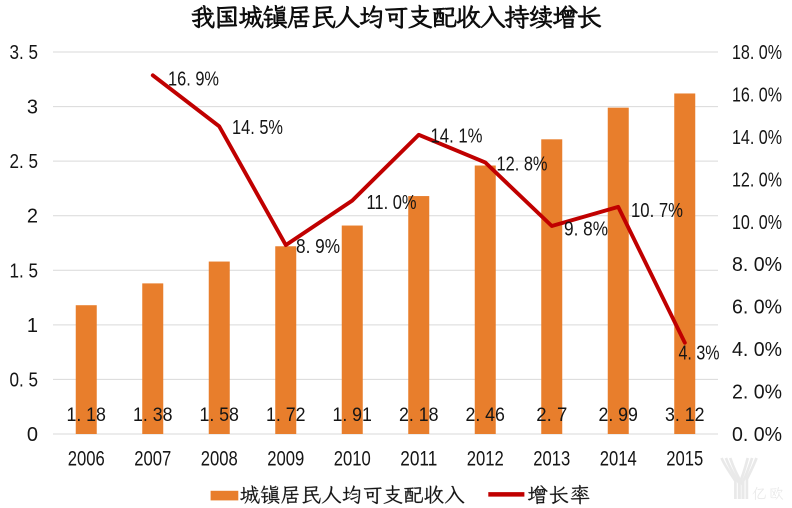 This screenshot has height=508, width=792. I want to click on svg-text: 11. 0%, so click(392, 202).